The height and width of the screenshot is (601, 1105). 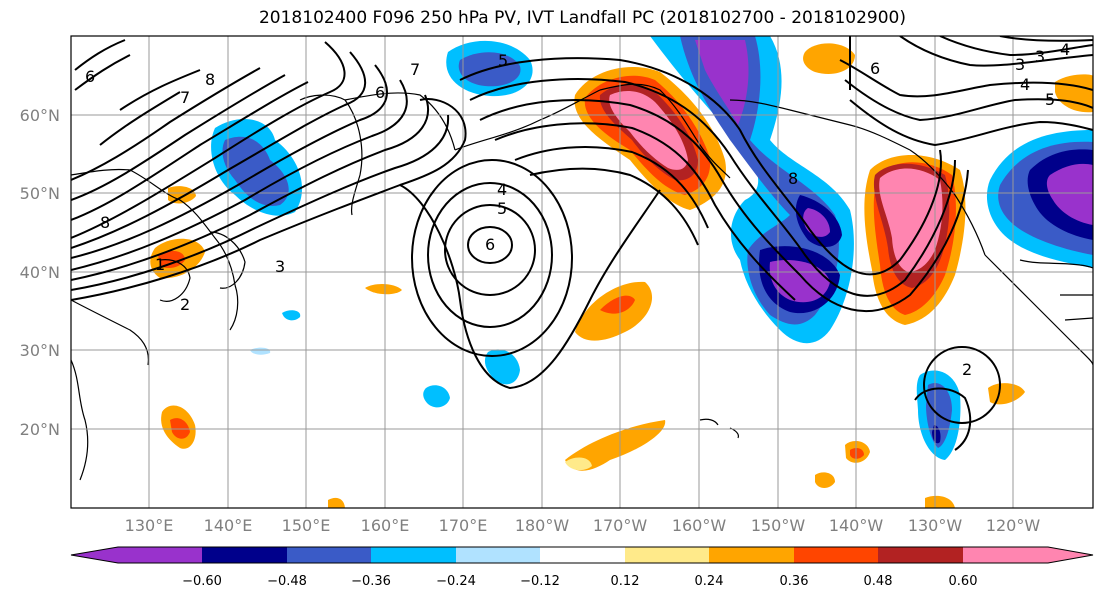 I want to click on lon-label: 160°E, so click(x=385, y=525).